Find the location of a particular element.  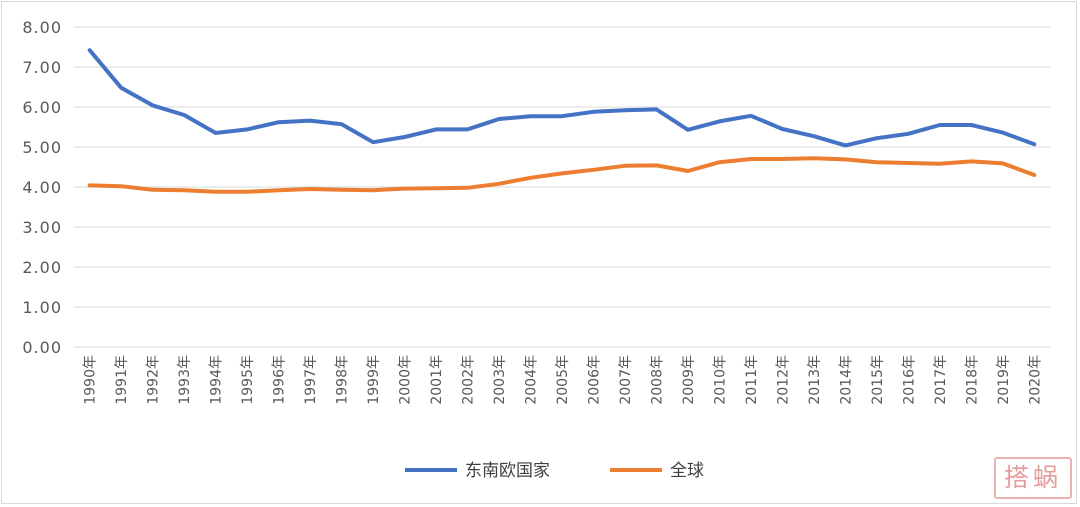

x-tick-label: 2000年 is located at coordinates (406, 380).